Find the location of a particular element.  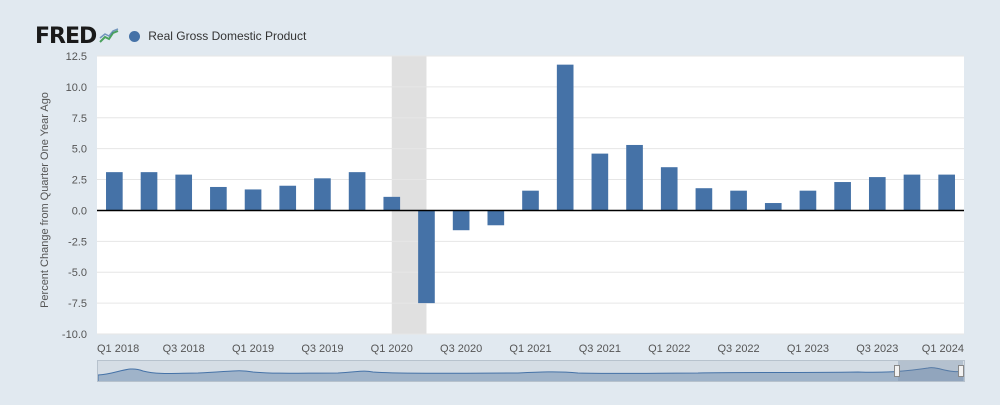

y-tick-label: 7.5 is located at coordinates (79, 119).